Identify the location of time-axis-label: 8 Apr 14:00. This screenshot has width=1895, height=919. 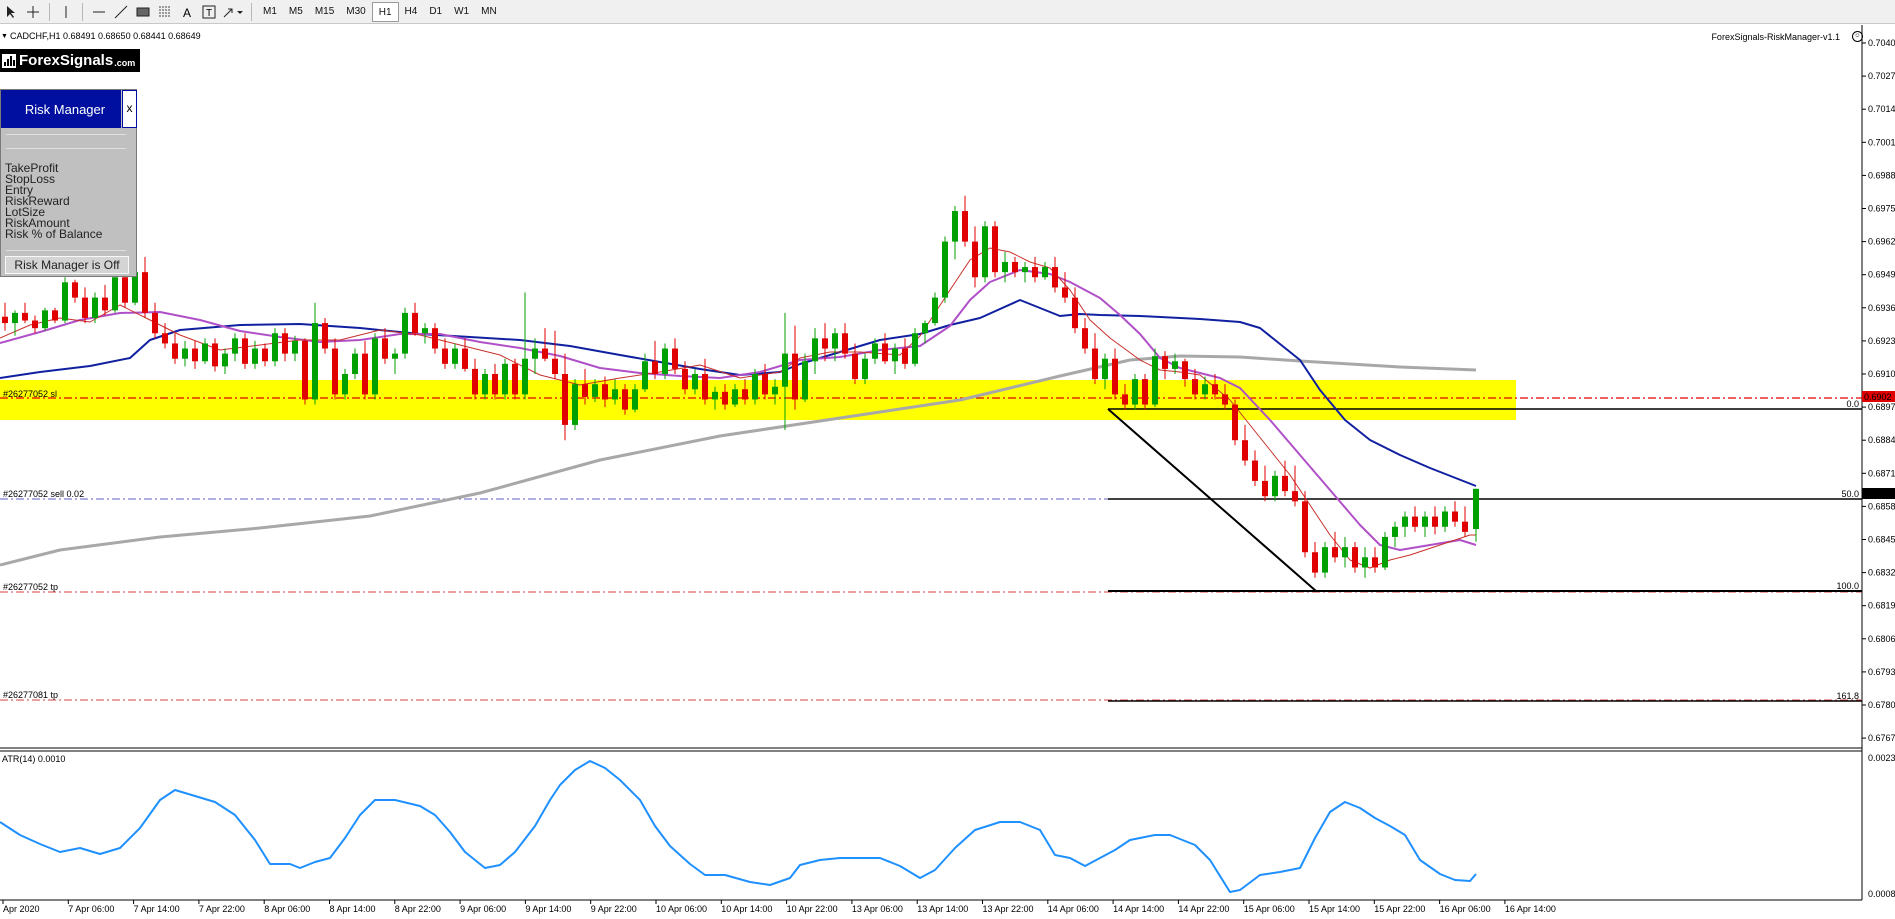
(353, 909).